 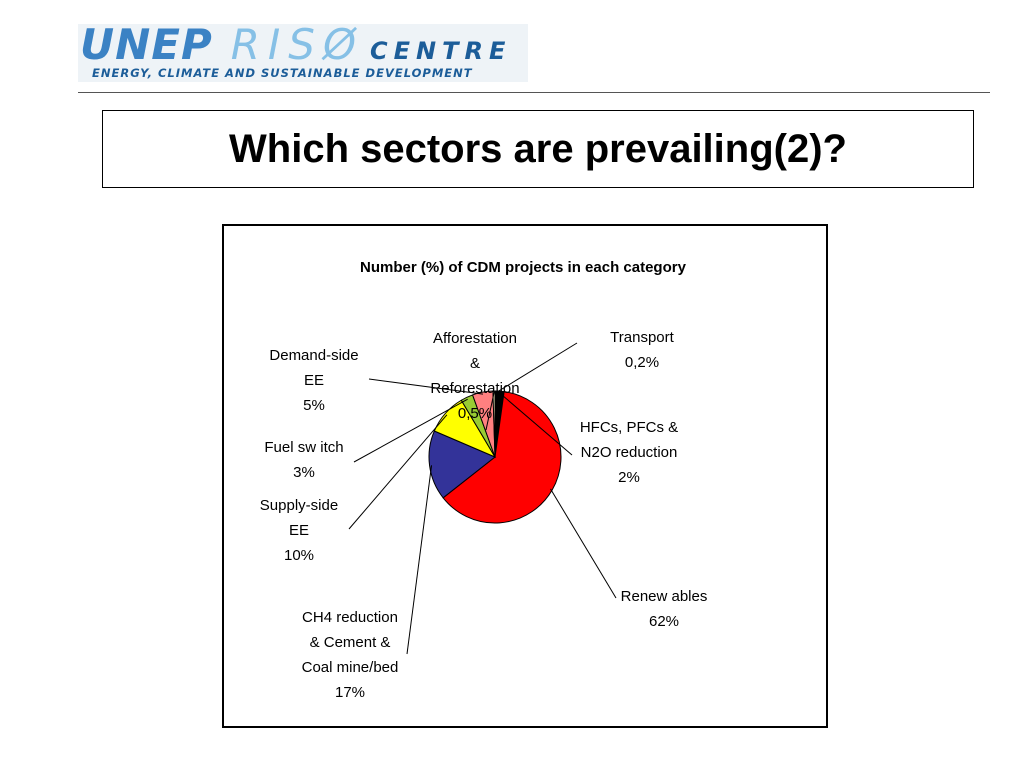 I want to click on pie-slice-renewables, so click(x=502, y=457).